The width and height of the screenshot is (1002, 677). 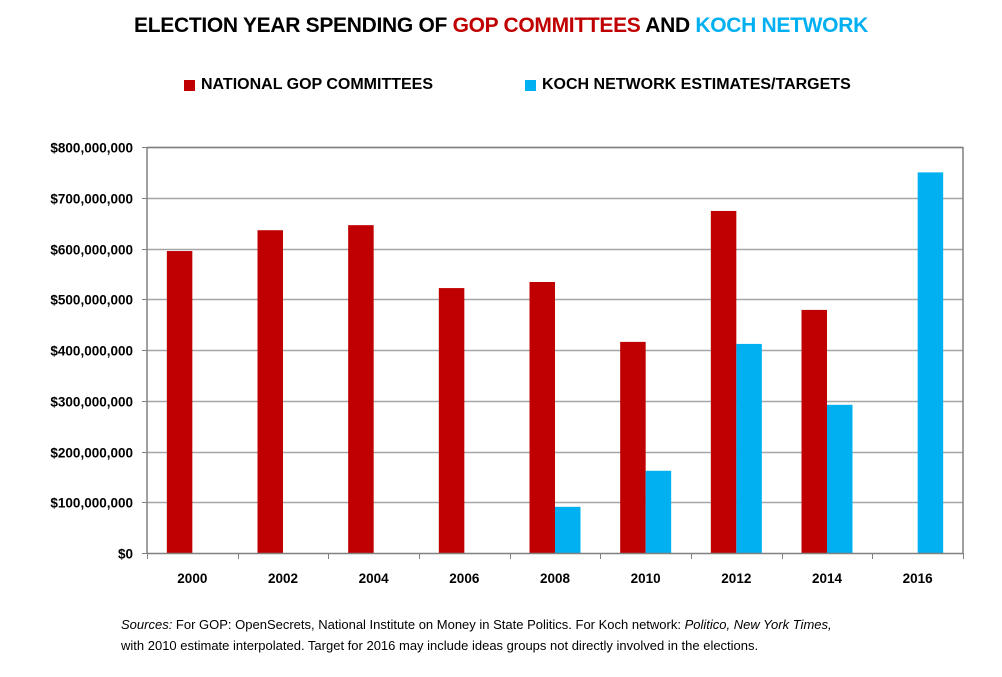 What do you see at coordinates (723, 381) in the screenshot?
I see `bar-gop-2012` at bounding box center [723, 381].